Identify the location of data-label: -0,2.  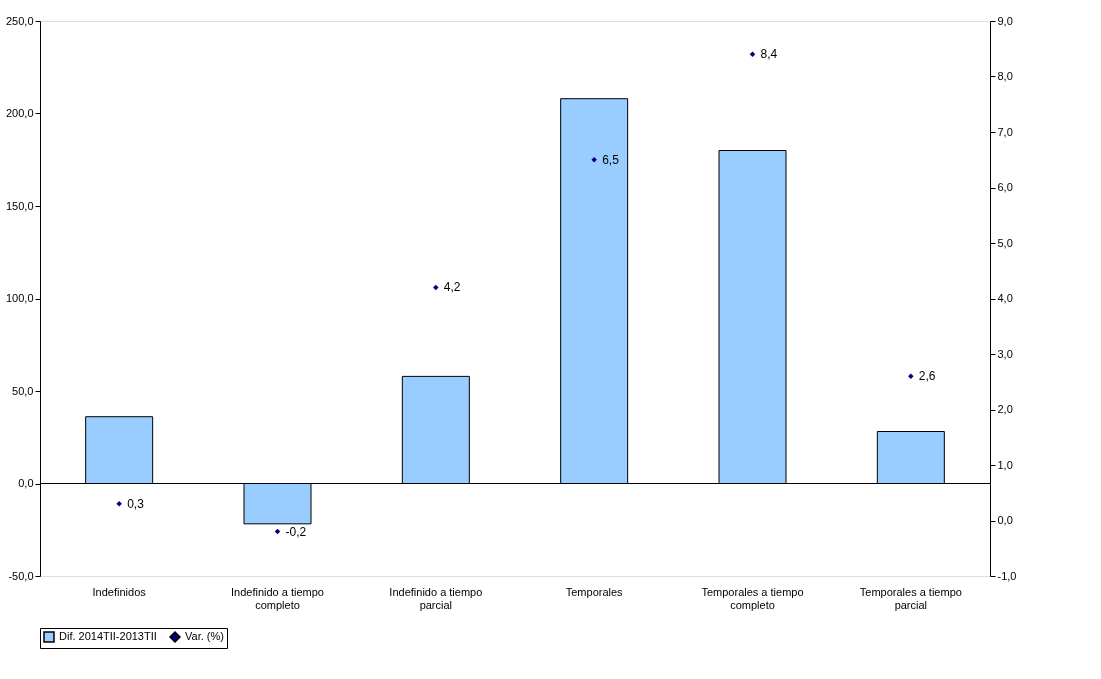
(296, 531).